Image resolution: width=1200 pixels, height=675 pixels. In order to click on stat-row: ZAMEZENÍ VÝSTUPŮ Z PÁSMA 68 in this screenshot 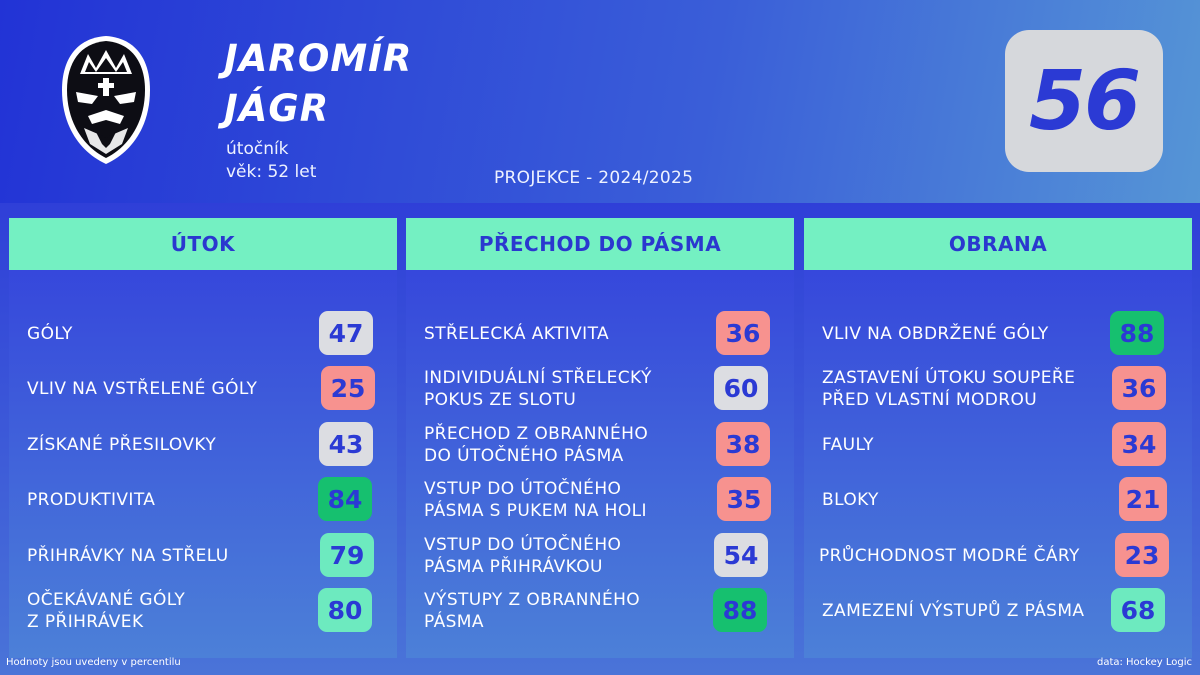, I will do `click(998, 611)`.